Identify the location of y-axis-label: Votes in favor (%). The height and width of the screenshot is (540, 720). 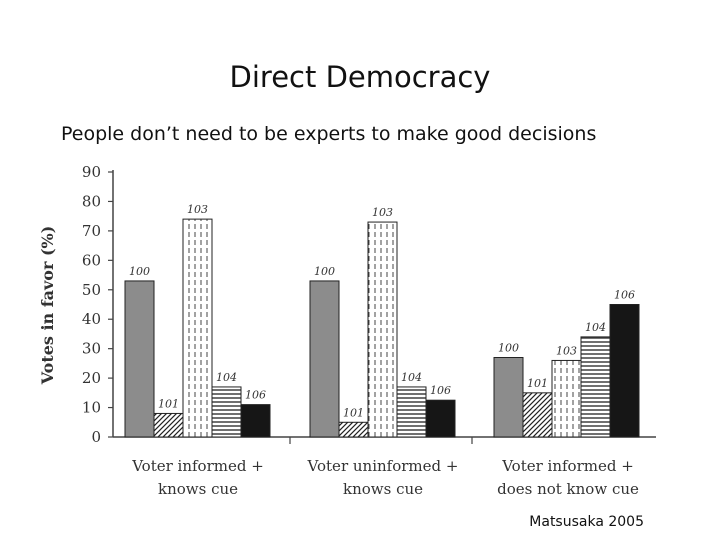
(47, 306).